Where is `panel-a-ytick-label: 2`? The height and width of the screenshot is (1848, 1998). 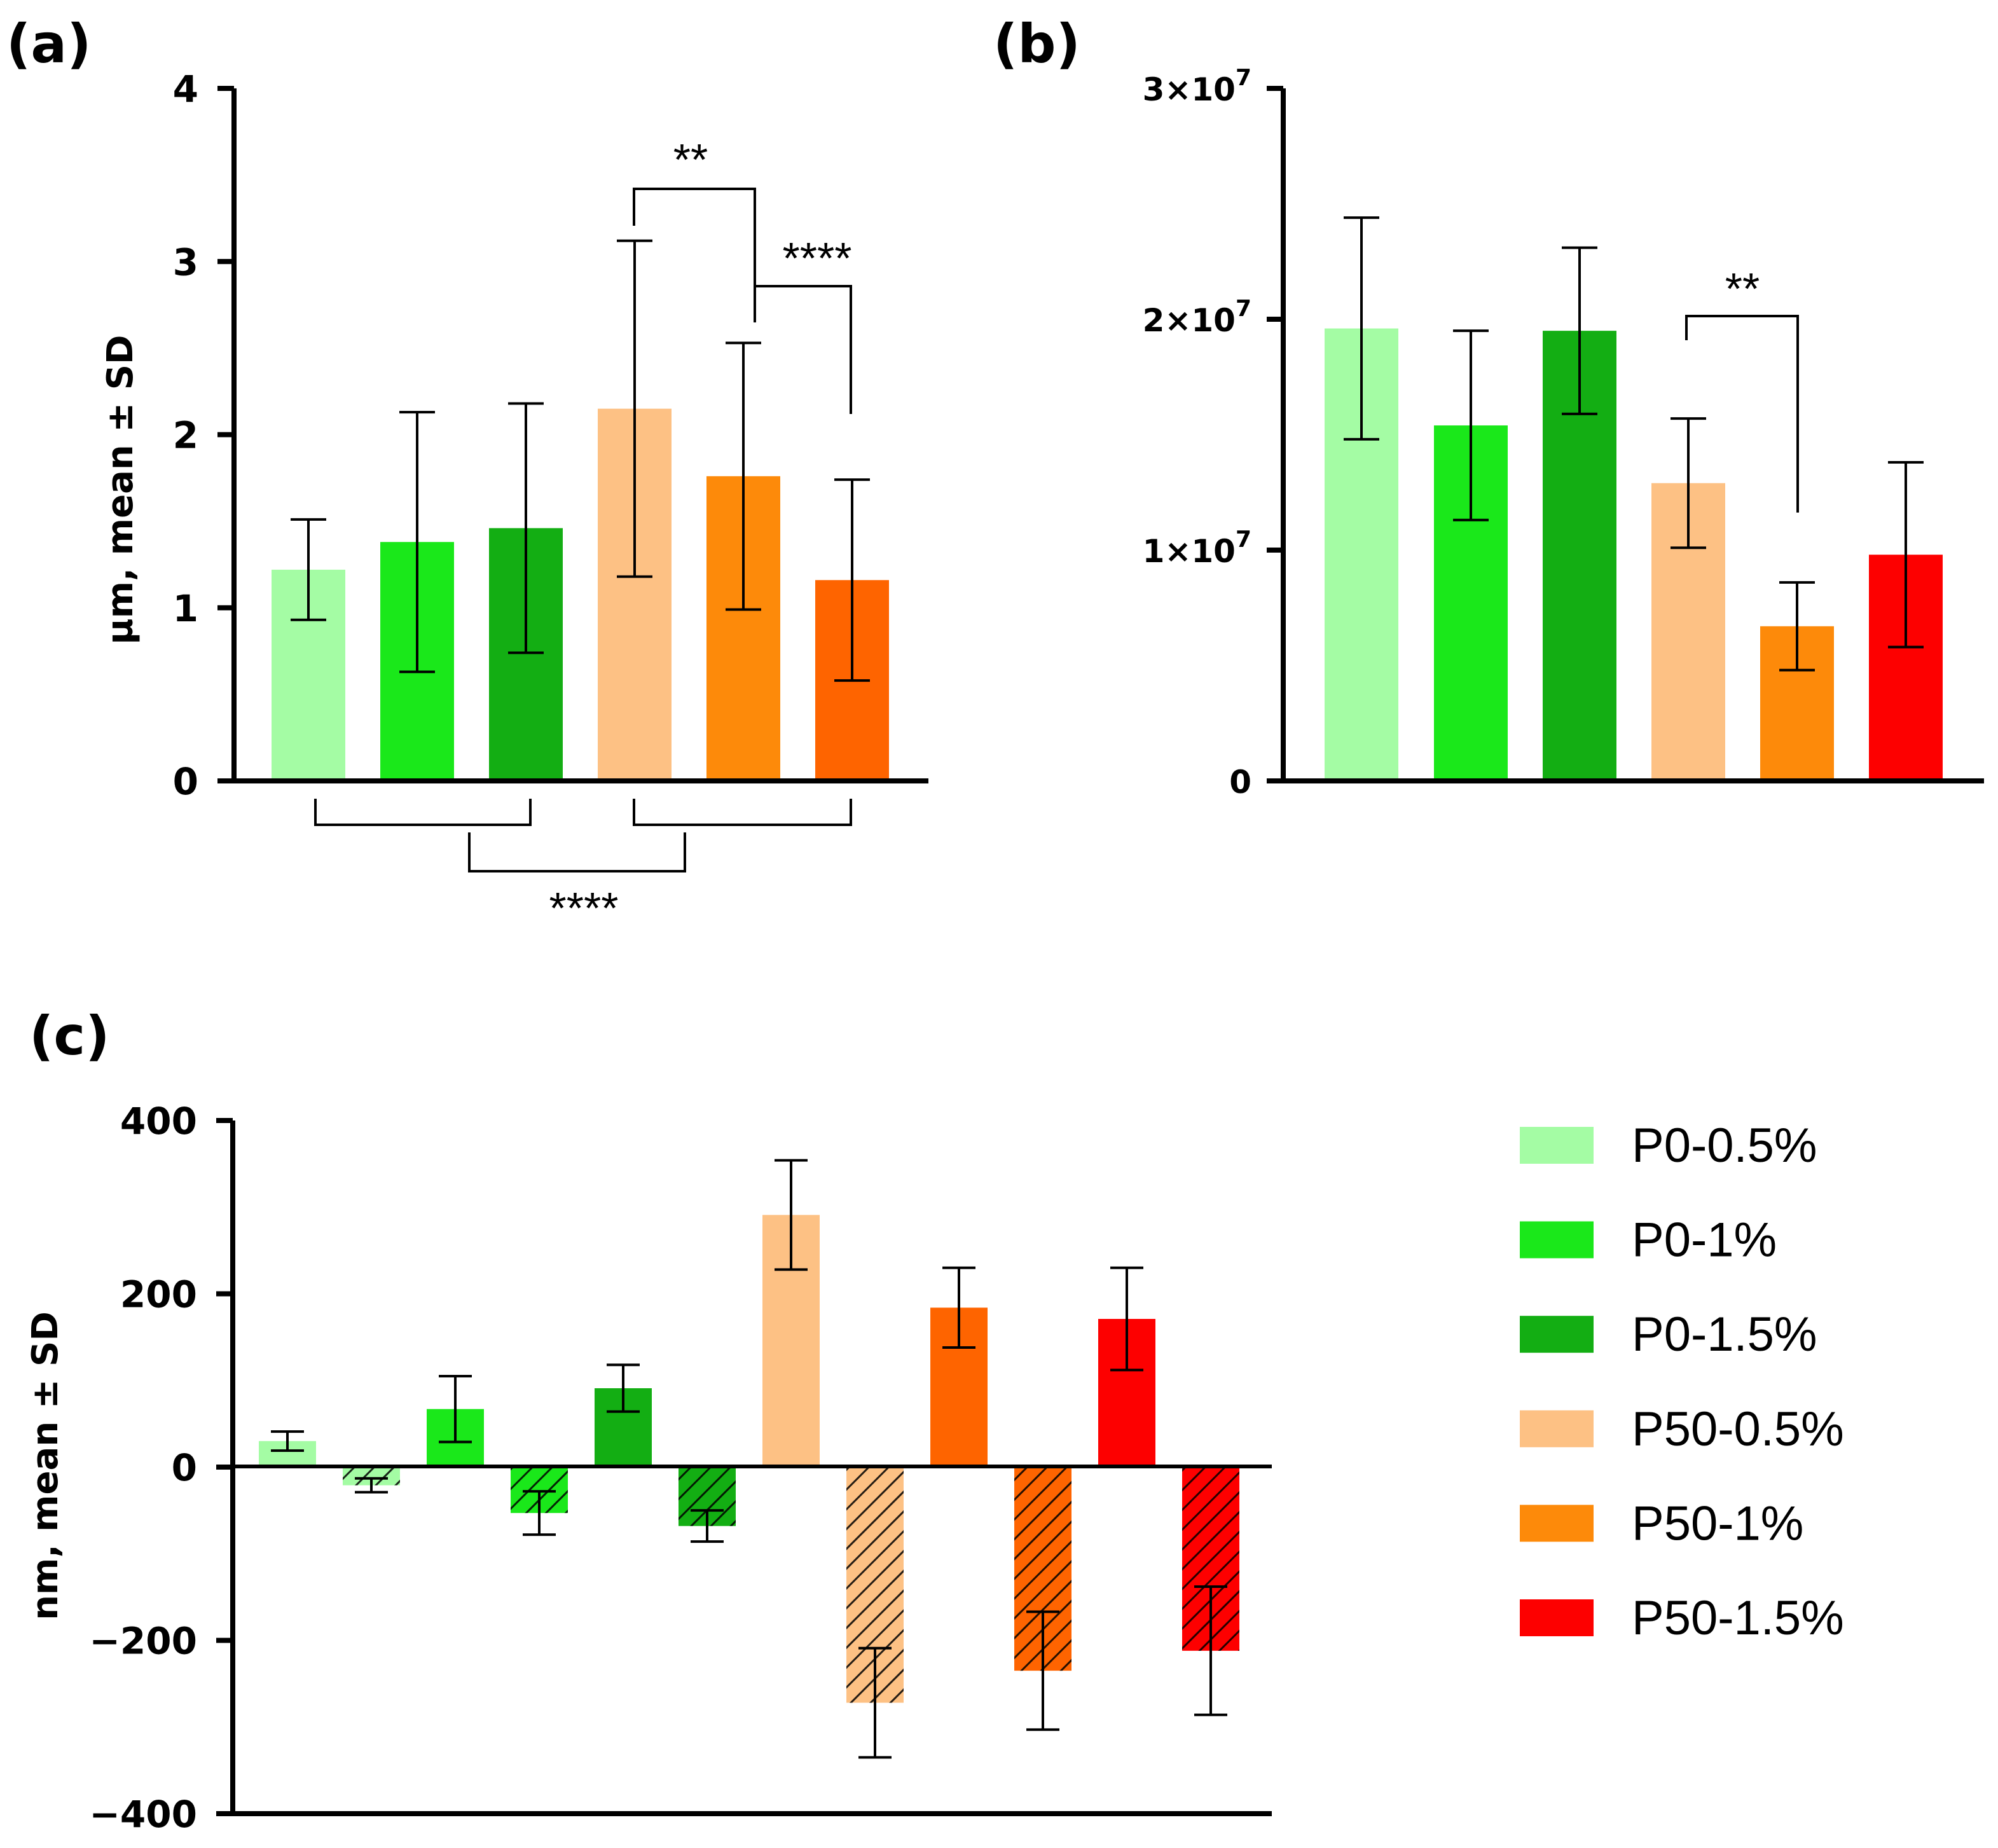 panel-a-ytick-label: 2 is located at coordinates (185, 435).